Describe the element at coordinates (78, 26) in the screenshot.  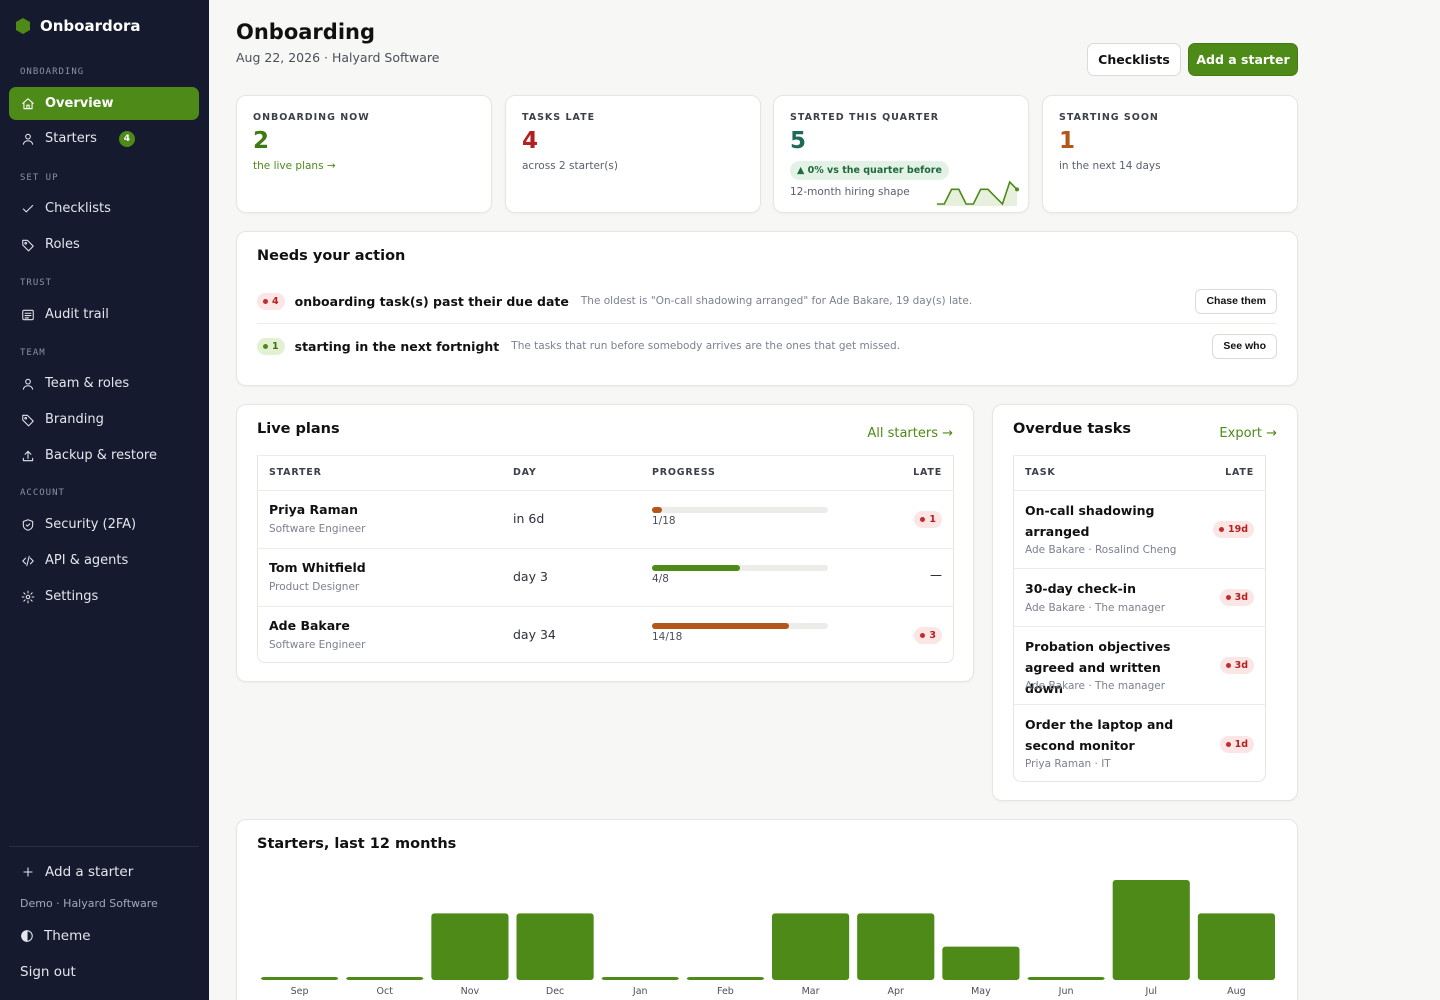
I see `brand: Onboardora` at that location.